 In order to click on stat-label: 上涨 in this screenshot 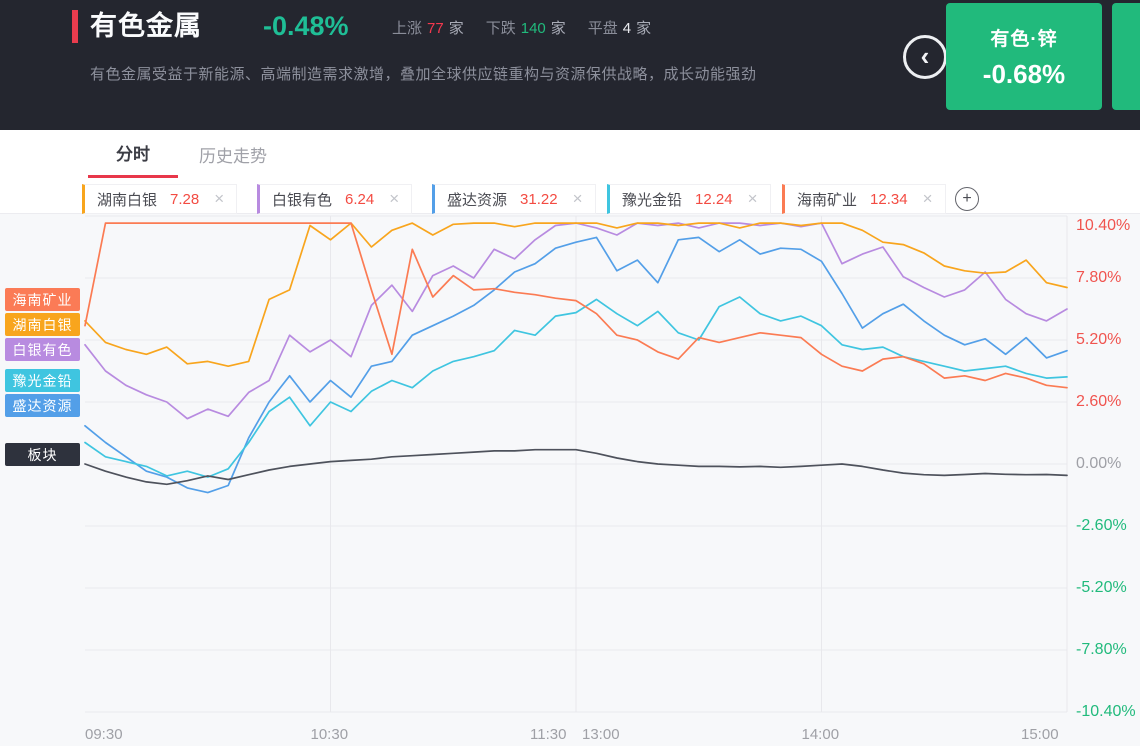, I will do `click(407, 28)`.